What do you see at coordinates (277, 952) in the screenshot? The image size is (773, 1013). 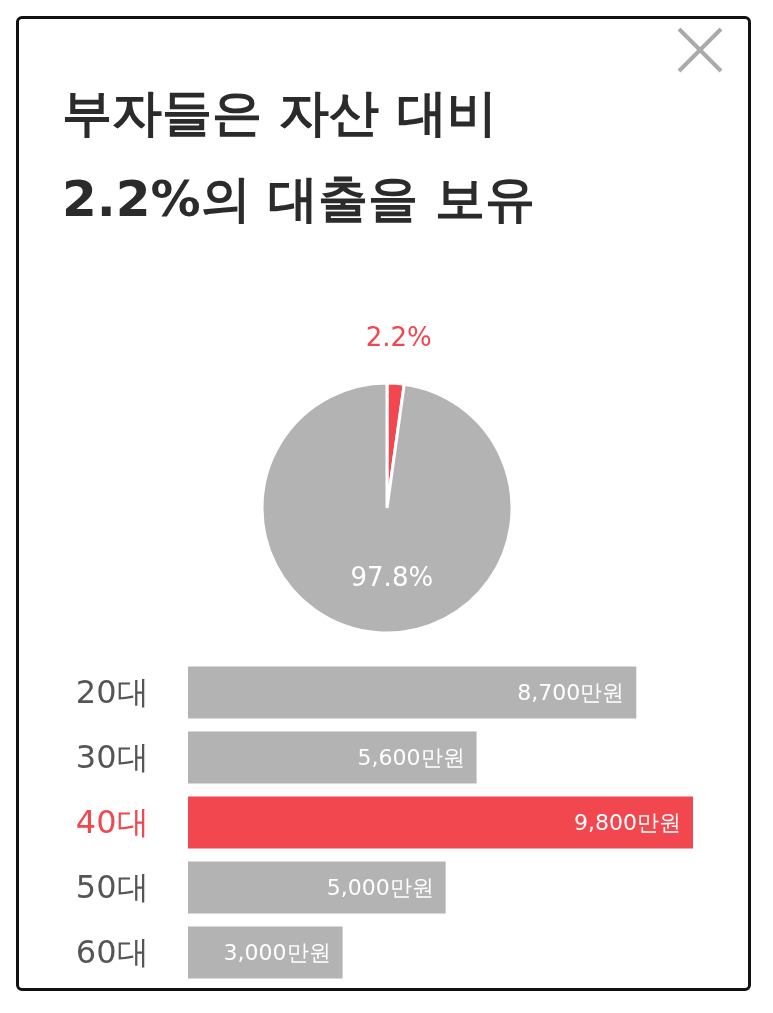 I see `data-label: 3,000만원` at bounding box center [277, 952].